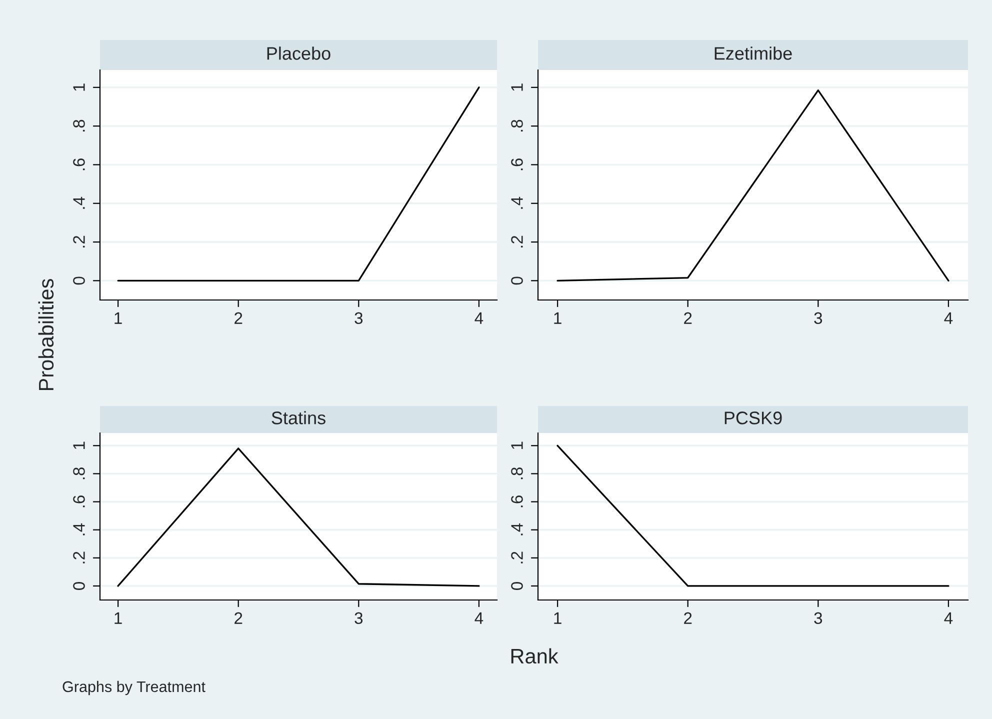 This screenshot has height=719, width=992. What do you see at coordinates (753, 53) in the screenshot?
I see `chart-title: Ezetimibe` at bounding box center [753, 53].